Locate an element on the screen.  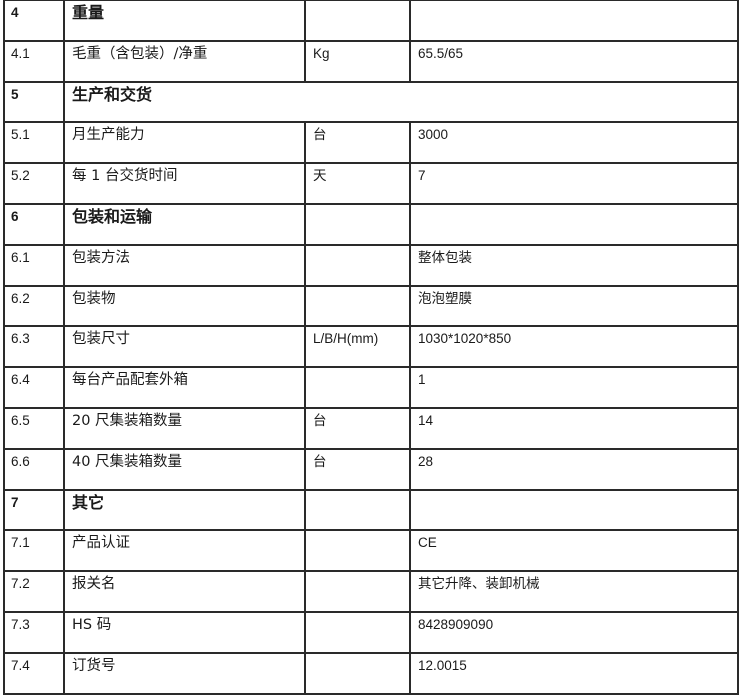
table-row: 5.2 每 1 台交货时间天 7 is located at coordinates (371, 183).